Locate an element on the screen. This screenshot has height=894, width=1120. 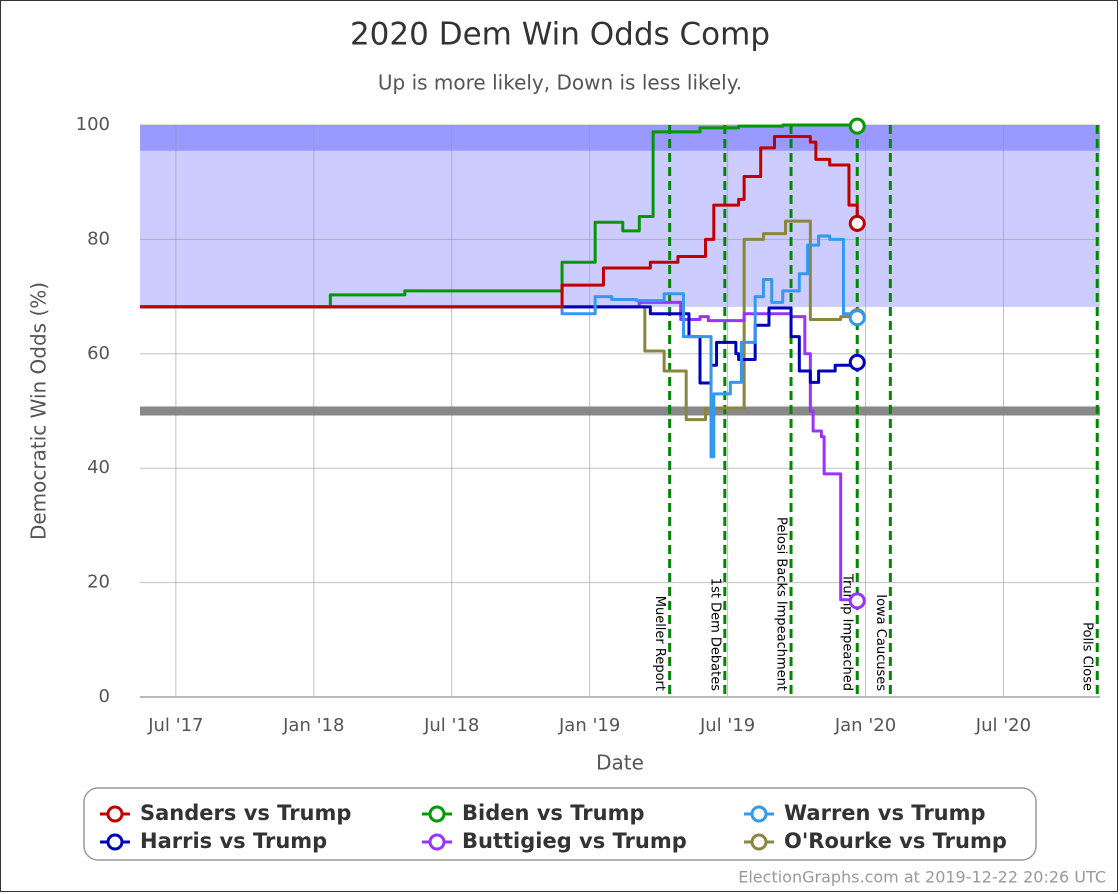
x-tick-label: Jul '17 is located at coordinates (175, 725).